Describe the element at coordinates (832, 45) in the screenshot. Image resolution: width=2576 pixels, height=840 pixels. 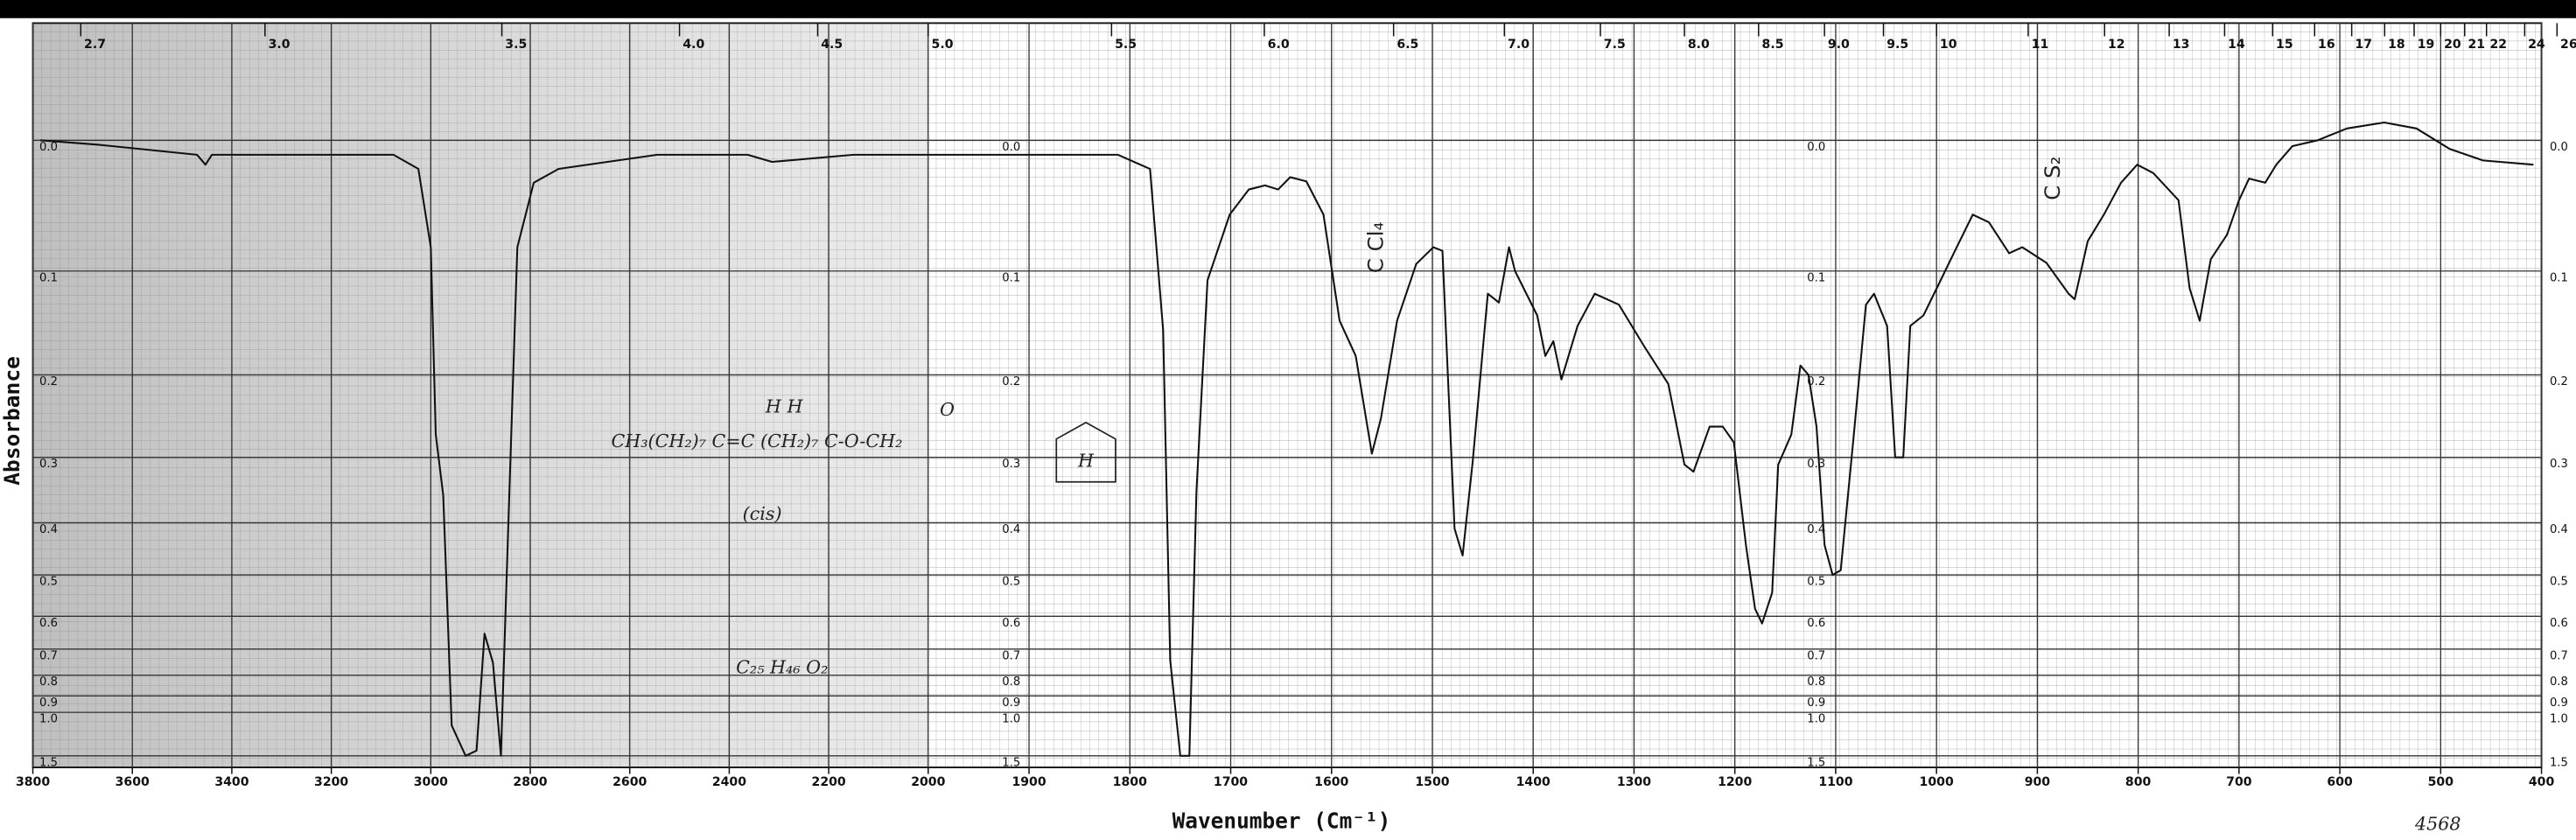
I see `x2-tick-label: 4.5` at that location.